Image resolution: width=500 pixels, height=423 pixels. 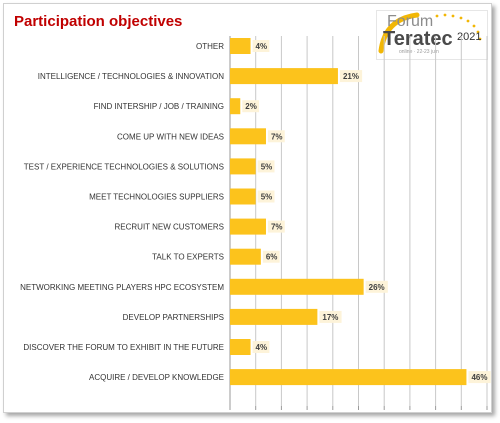 What do you see at coordinates (98, 21) in the screenshot?
I see `chart-title: Participation objectives` at bounding box center [98, 21].